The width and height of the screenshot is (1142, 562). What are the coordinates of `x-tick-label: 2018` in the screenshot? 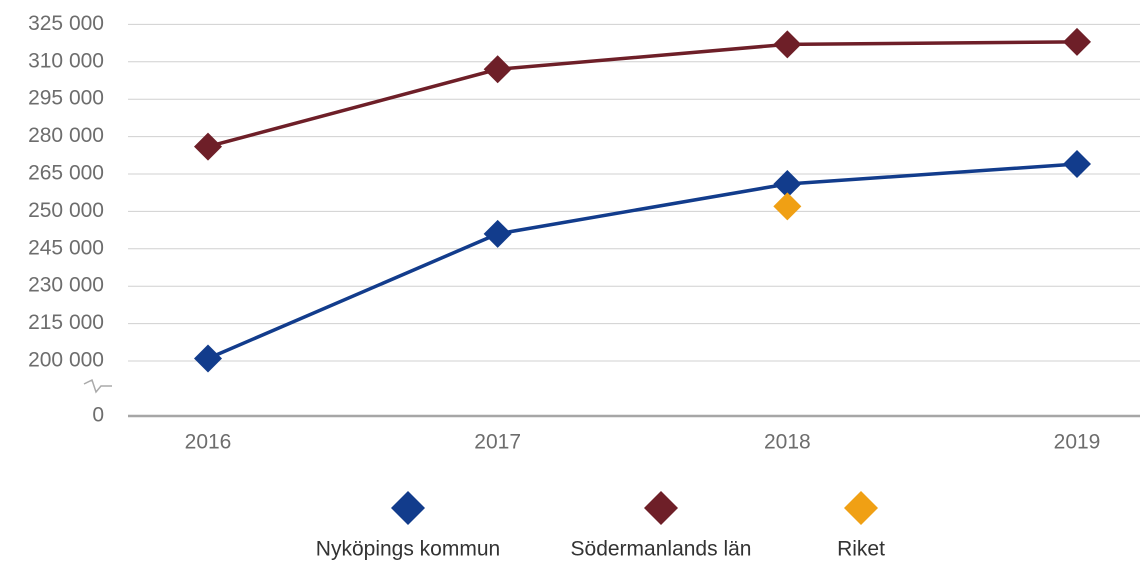 It's located at (787, 442).